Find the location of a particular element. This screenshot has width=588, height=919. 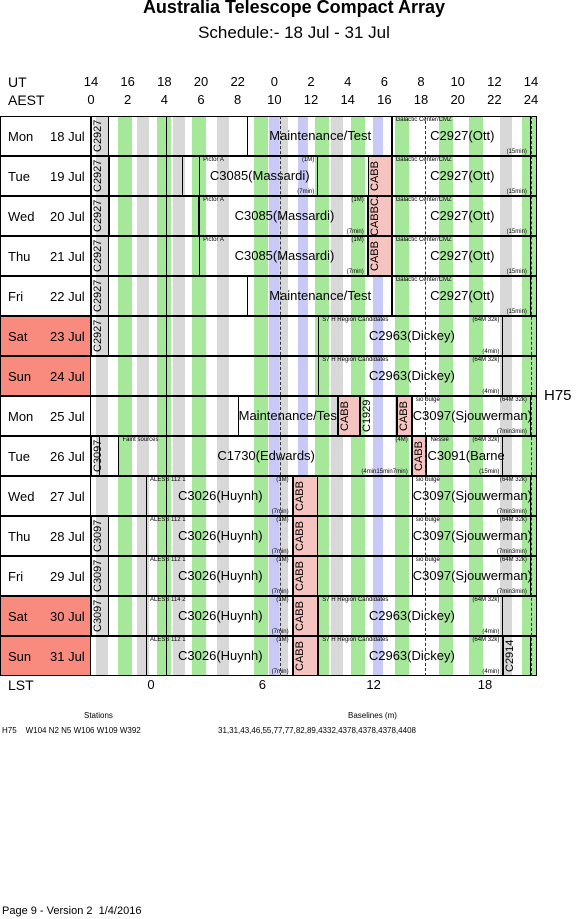

block-note: Pictor A is located at coordinates (213, 240).